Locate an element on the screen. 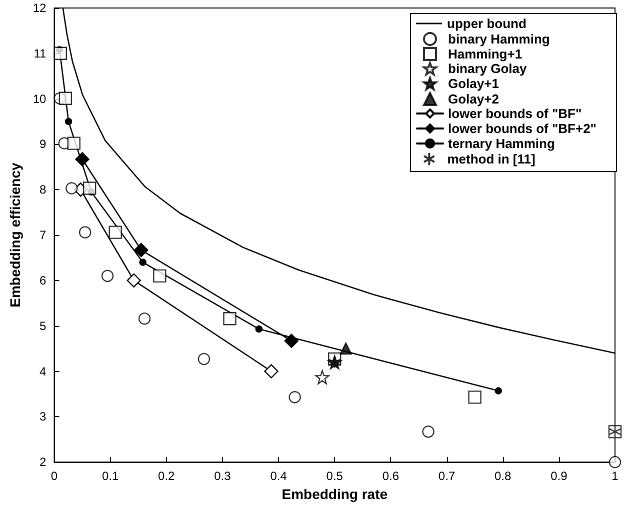  x-tick-label: 0.5 is located at coordinates (335, 476).